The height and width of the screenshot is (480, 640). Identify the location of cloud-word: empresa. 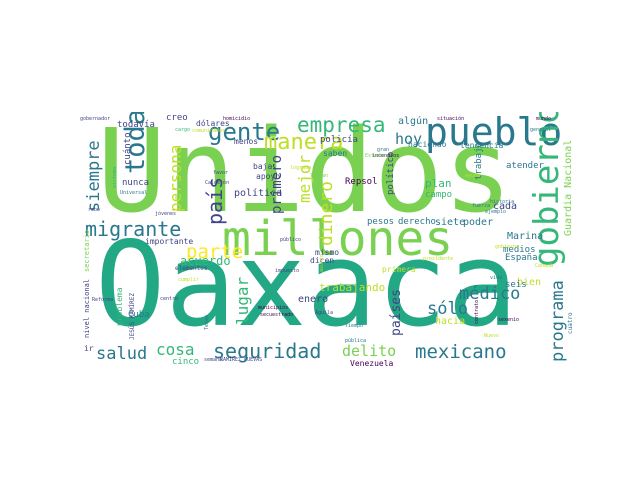
(341, 125).